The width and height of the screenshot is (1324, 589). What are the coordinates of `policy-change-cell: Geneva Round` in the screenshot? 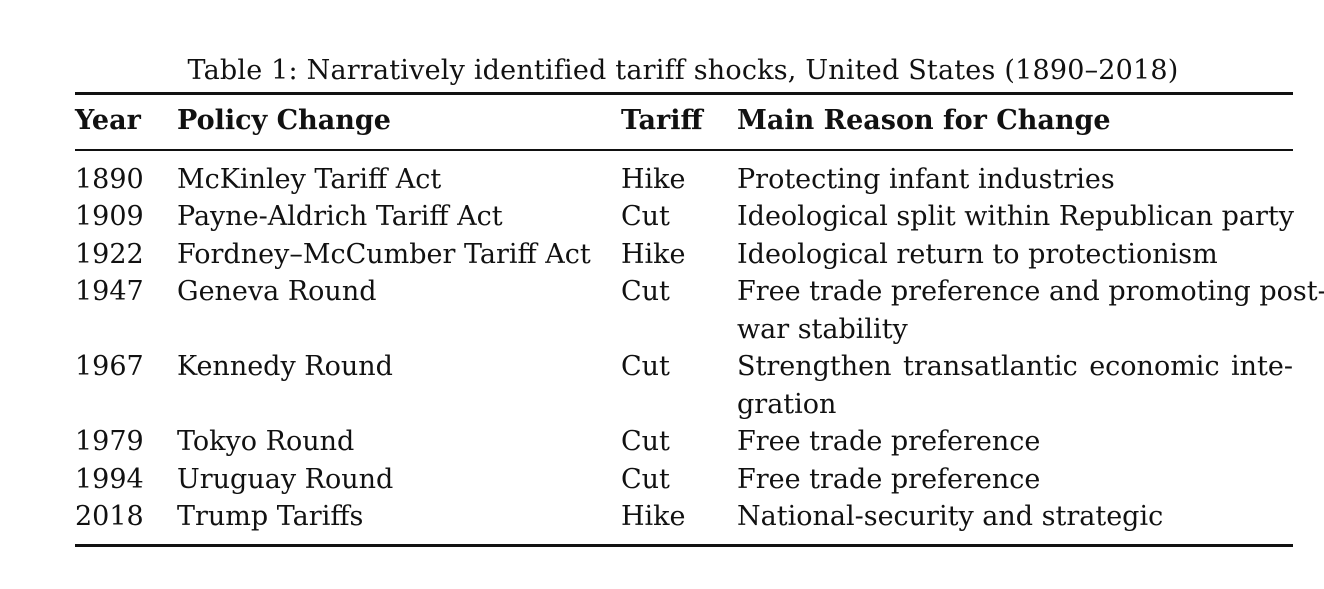 It's located at (277, 291).